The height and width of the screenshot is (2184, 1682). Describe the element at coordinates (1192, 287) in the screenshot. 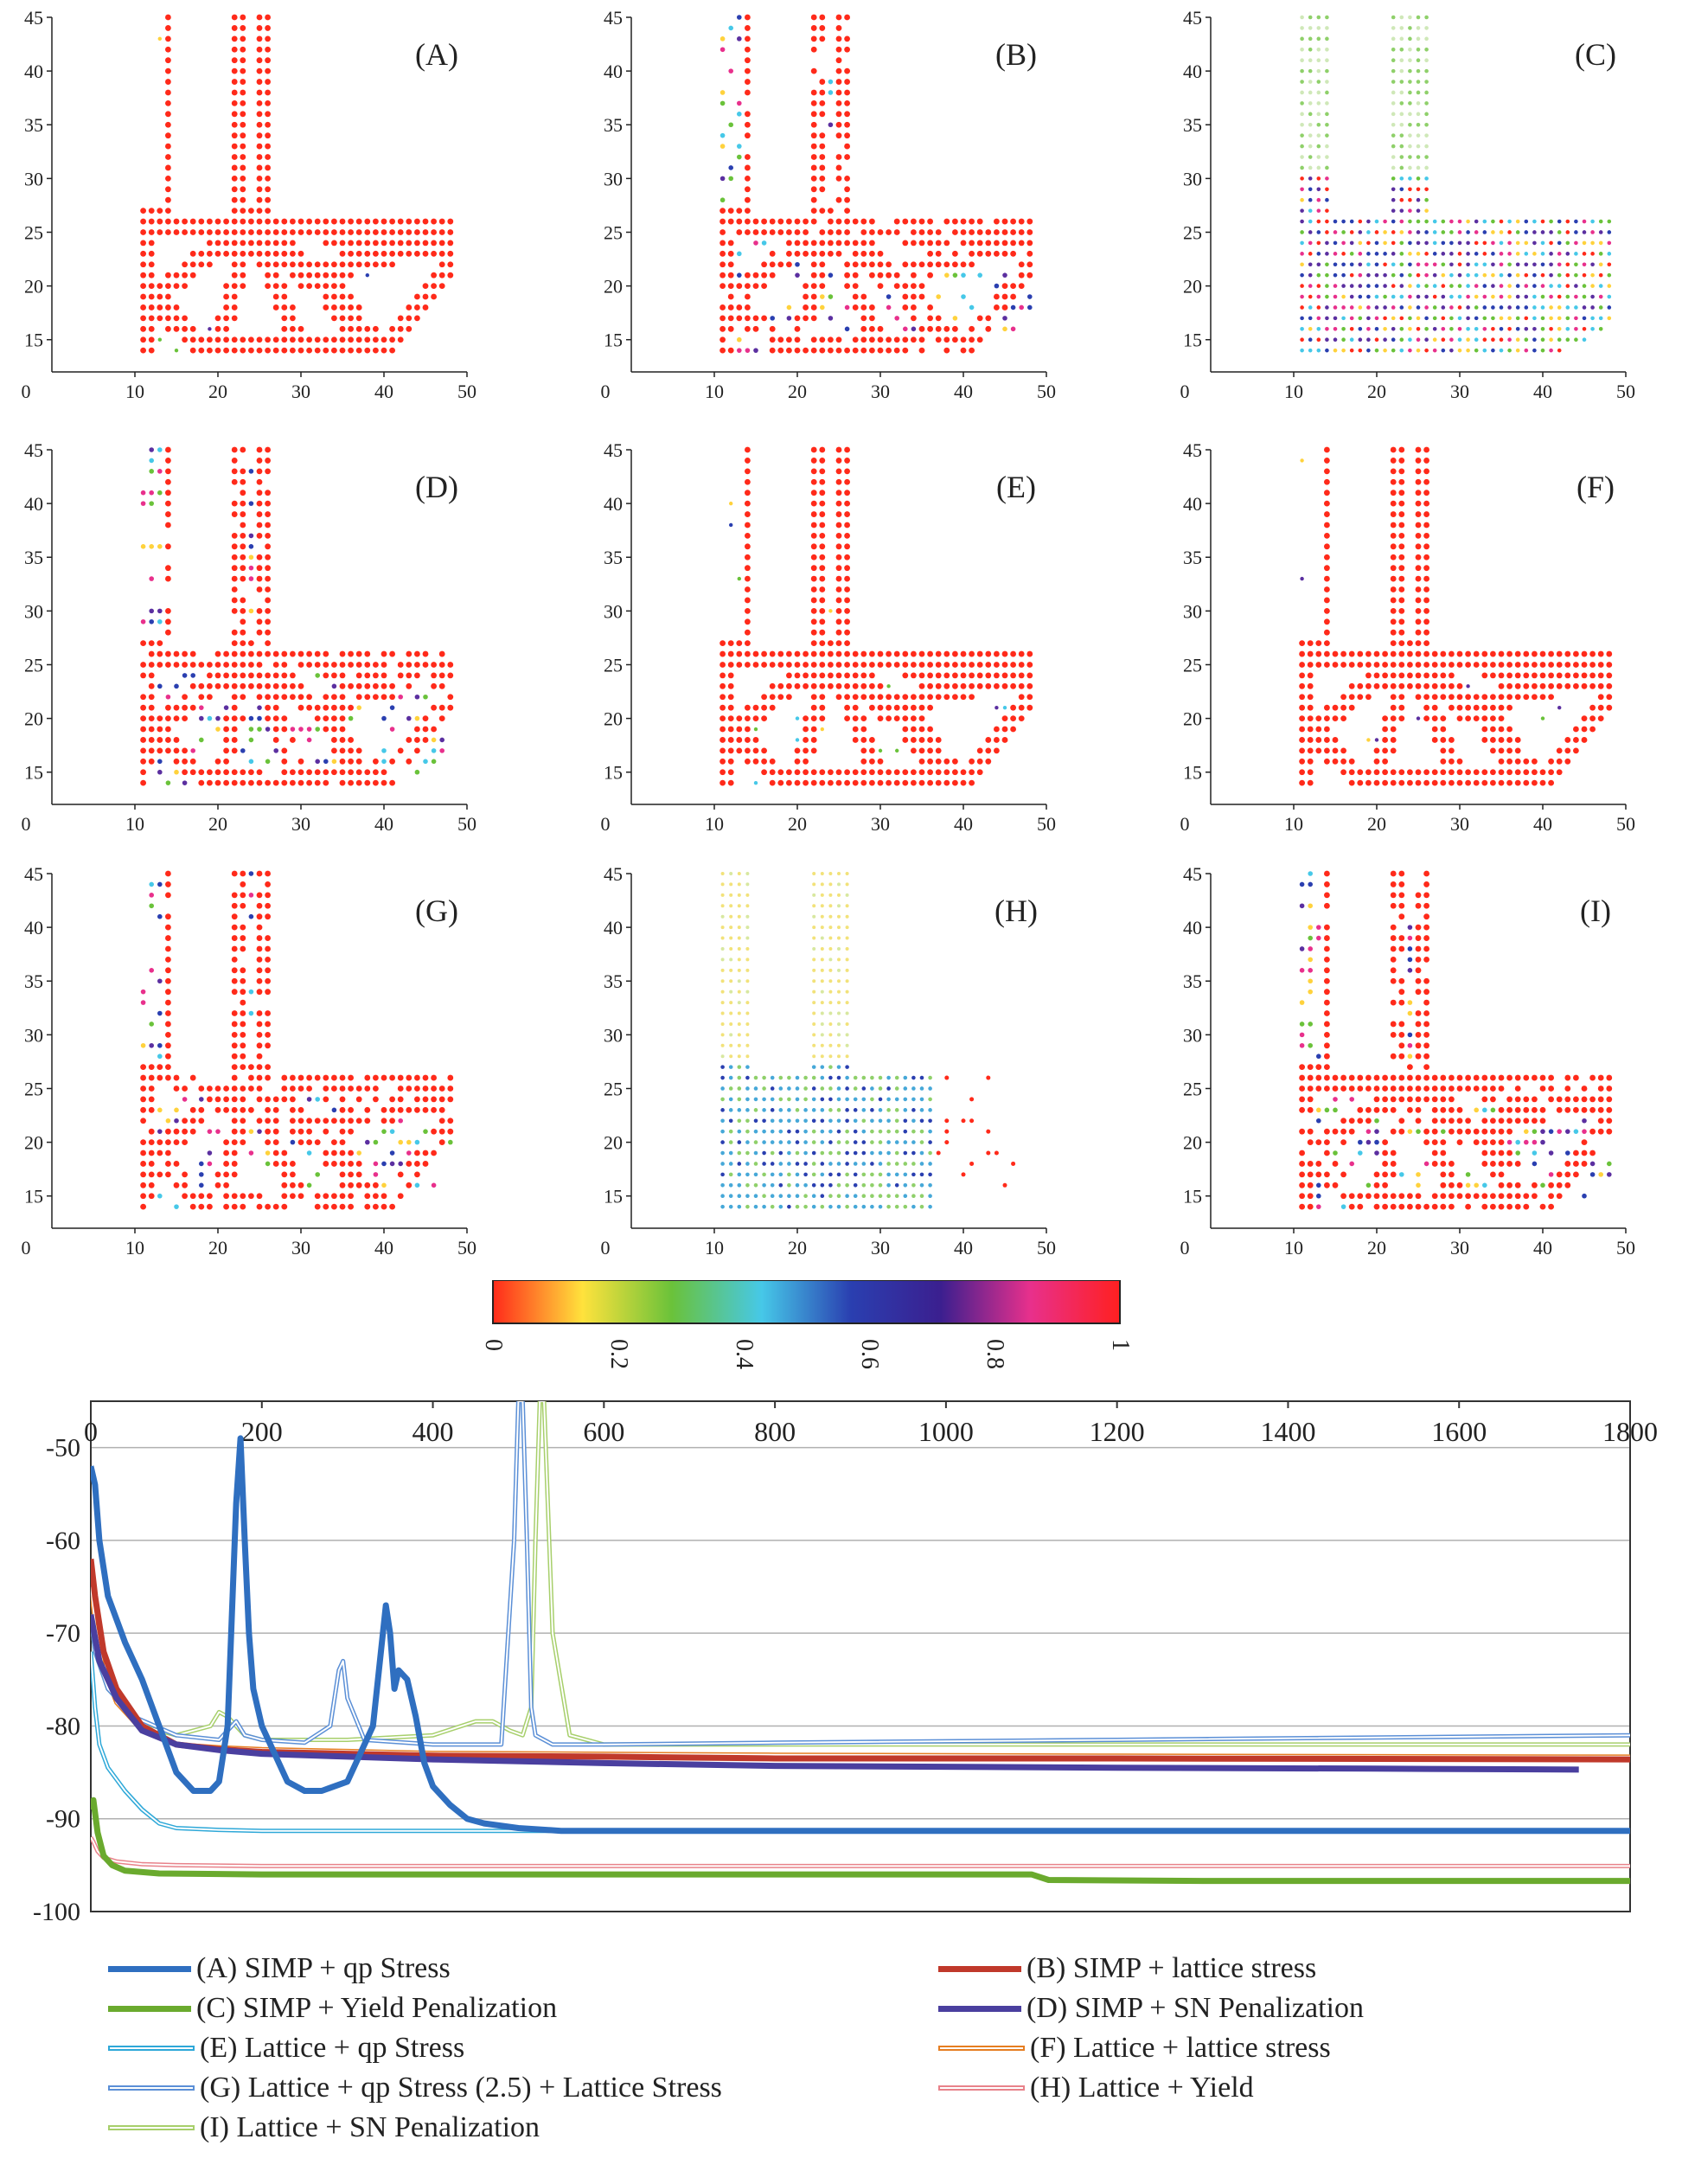

I see `y-tick-label: 20` at that location.